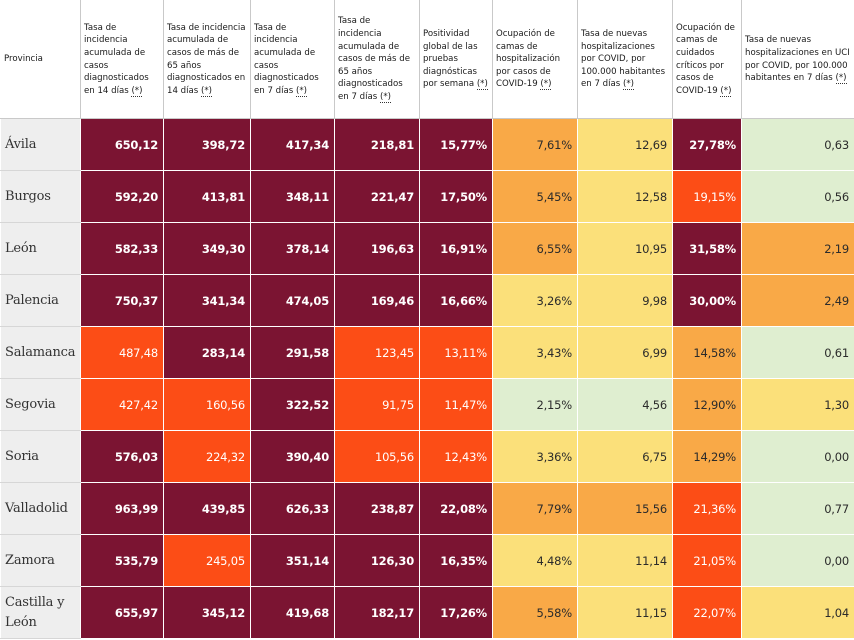 This screenshot has height=640, width=854. What do you see at coordinates (122, 300) in the screenshot?
I see `indicator-value-cell: 750,37` at bounding box center [122, 300].